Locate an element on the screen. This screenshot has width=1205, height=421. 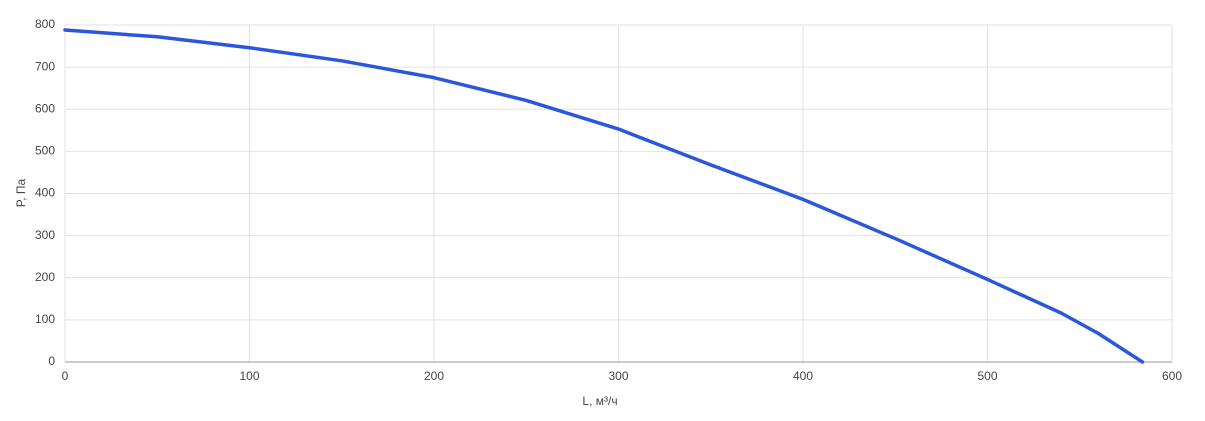
x-tick-label: 400 is located at coordinates (803, 376).